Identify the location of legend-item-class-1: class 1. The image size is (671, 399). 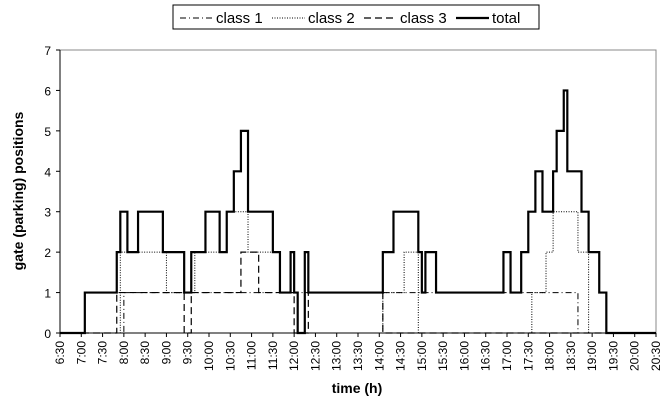
(221, 18).